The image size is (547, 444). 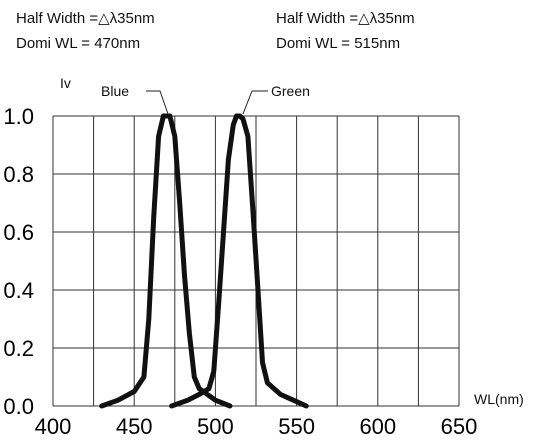 I want to click on x-tick-label: 600, so click(x=377, y=426).